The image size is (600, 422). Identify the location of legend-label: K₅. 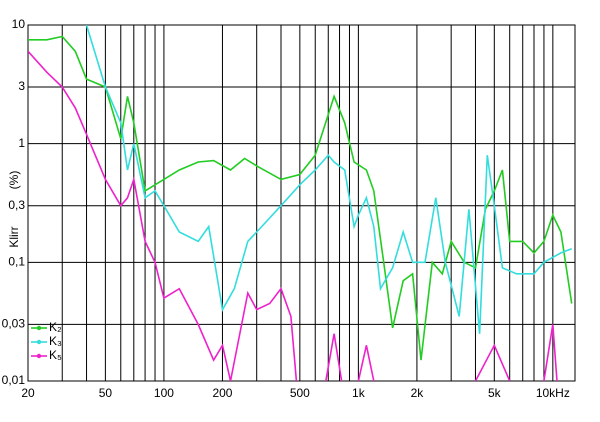
(55, 355).